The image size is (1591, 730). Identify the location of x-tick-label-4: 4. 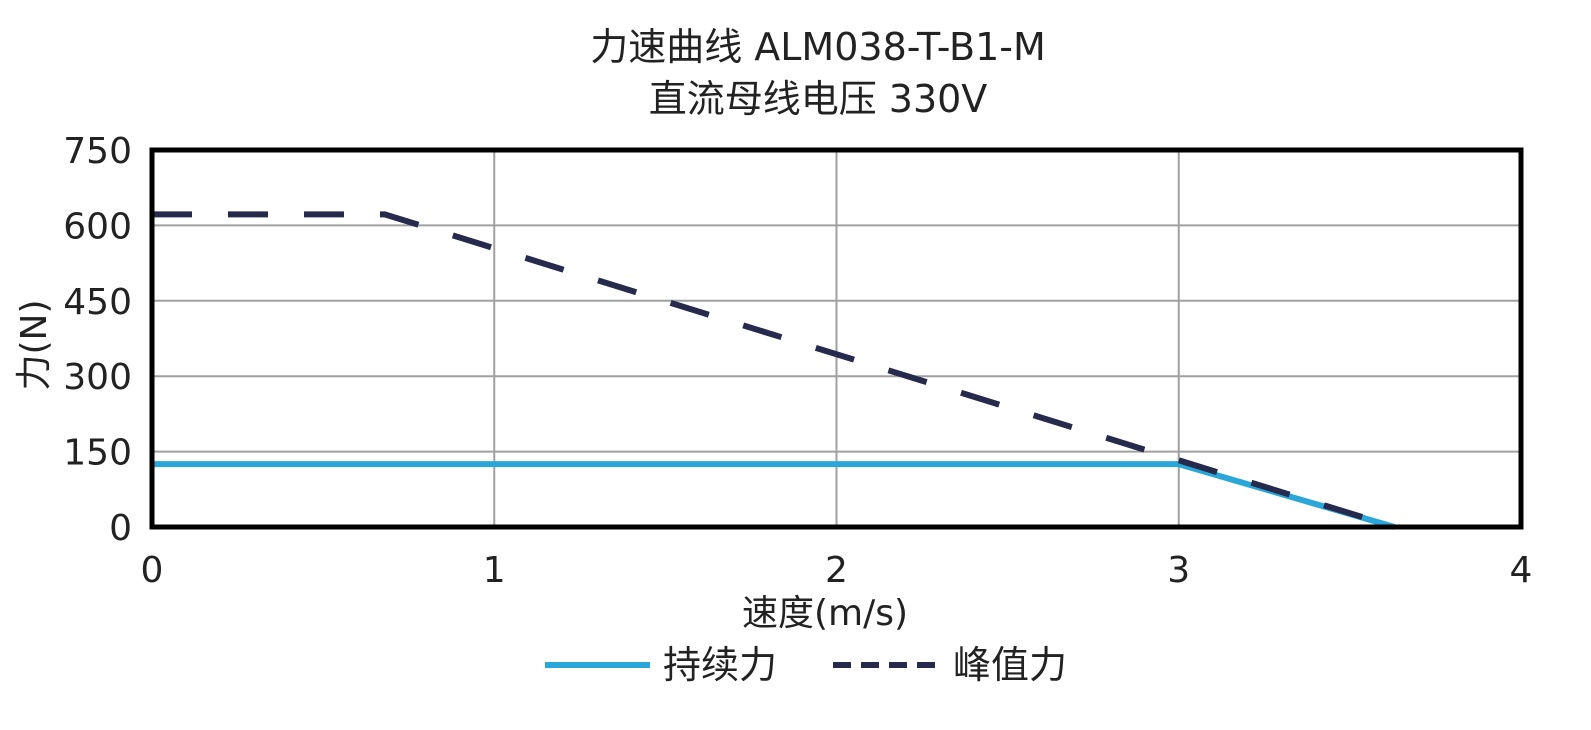
(1521, 570).